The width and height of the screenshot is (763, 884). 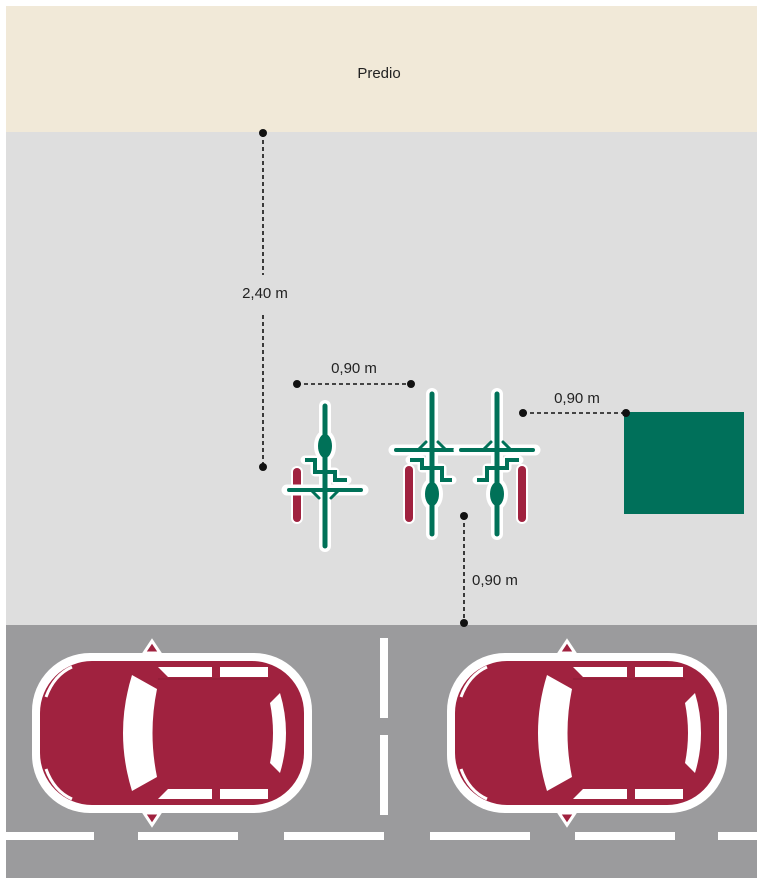 What do you see at coordinates (409, 494) in the screenshot?
I see `bike-racks` at bounding box center [409, 494].